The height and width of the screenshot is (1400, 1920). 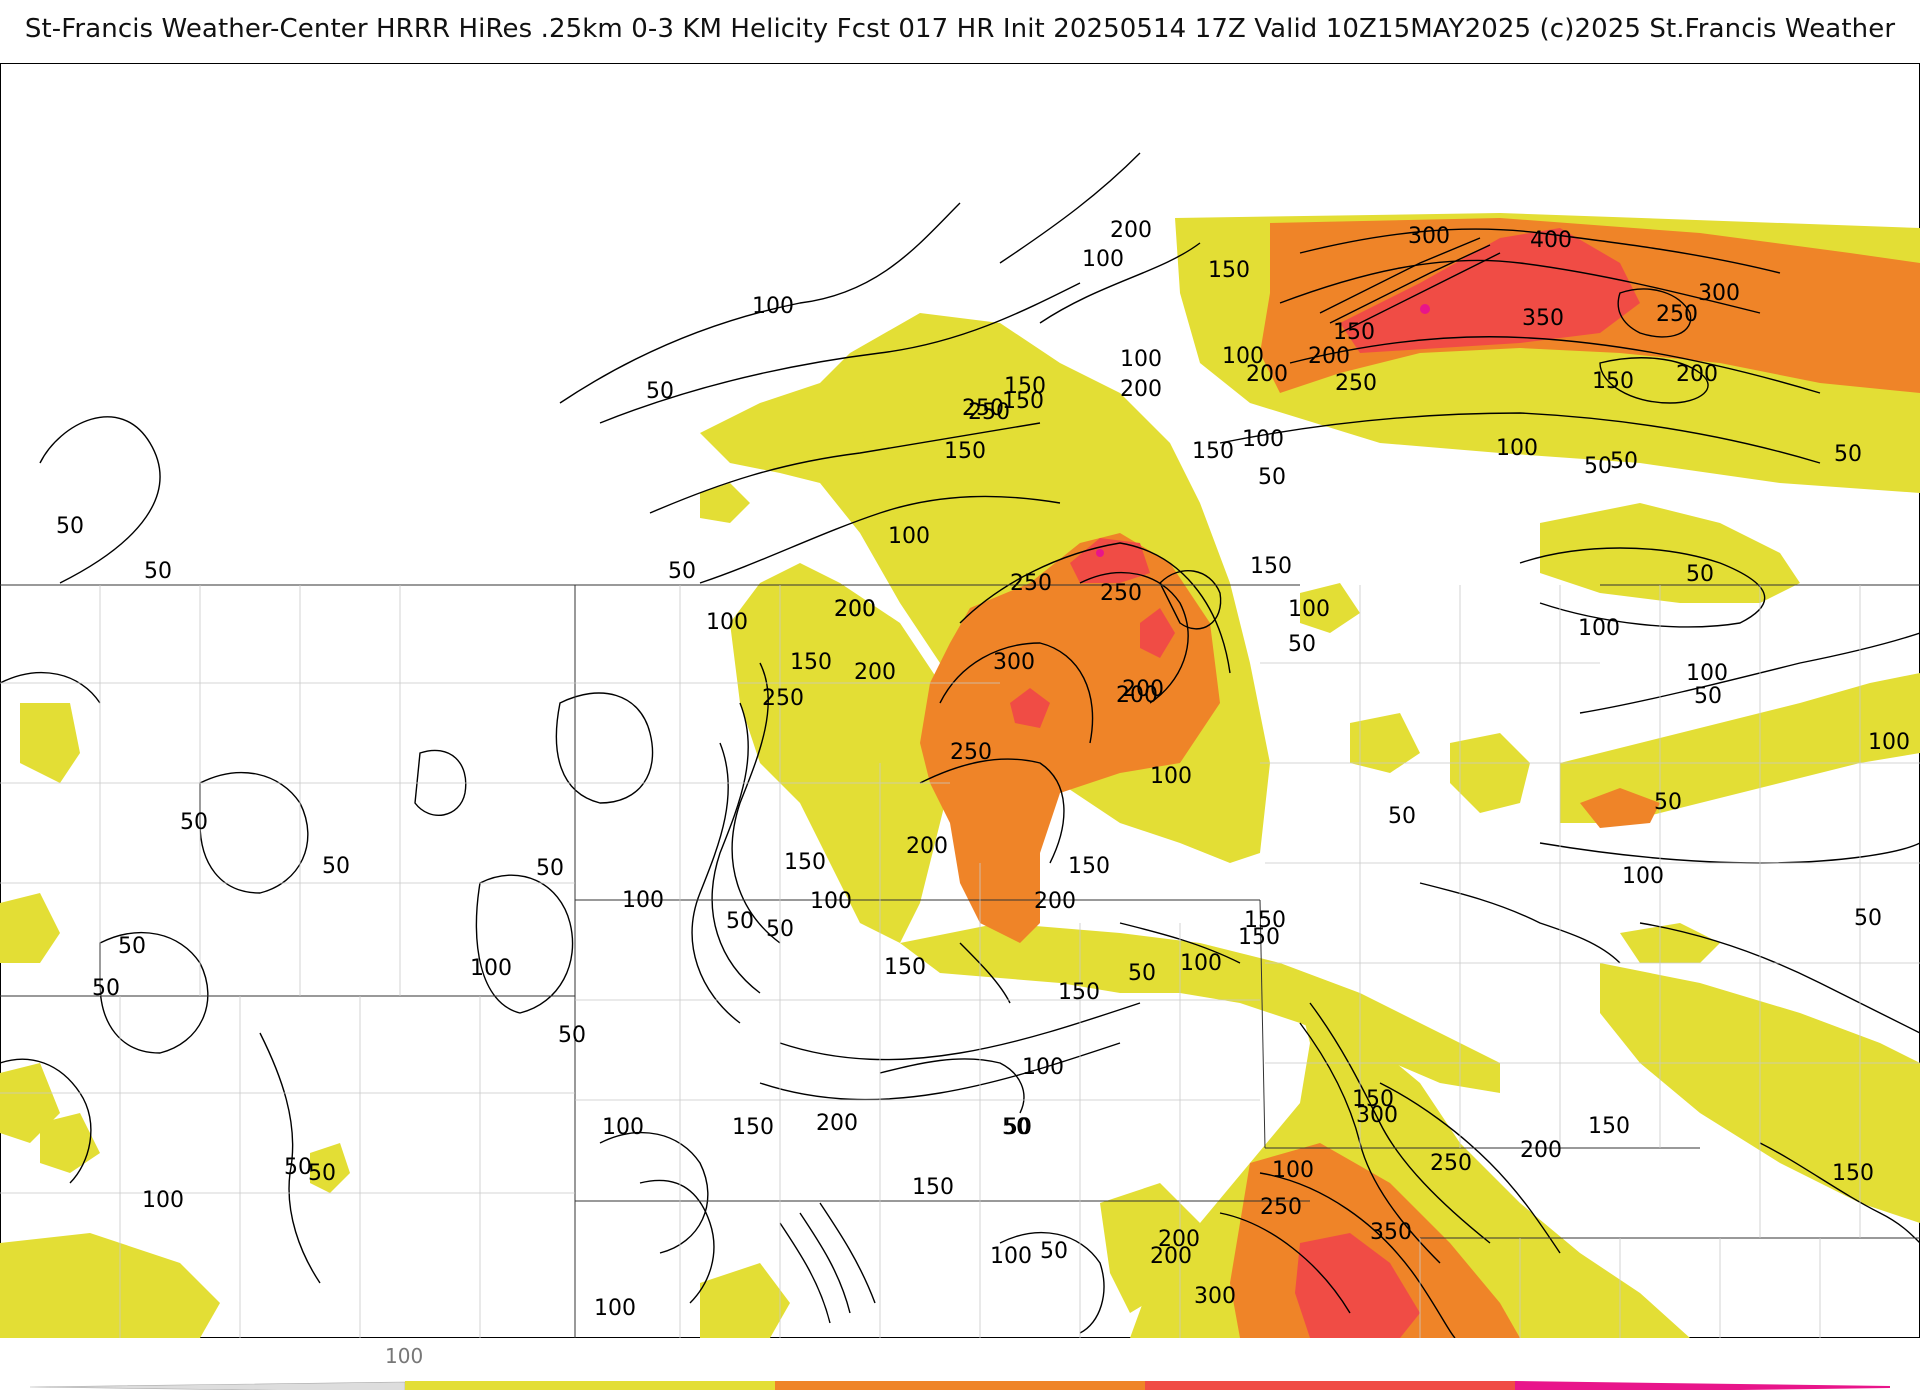 What do you see at coordinates (217, 1385) in the screenshot?
I see `legend-taper-low` at bounding box center [217, 1385].